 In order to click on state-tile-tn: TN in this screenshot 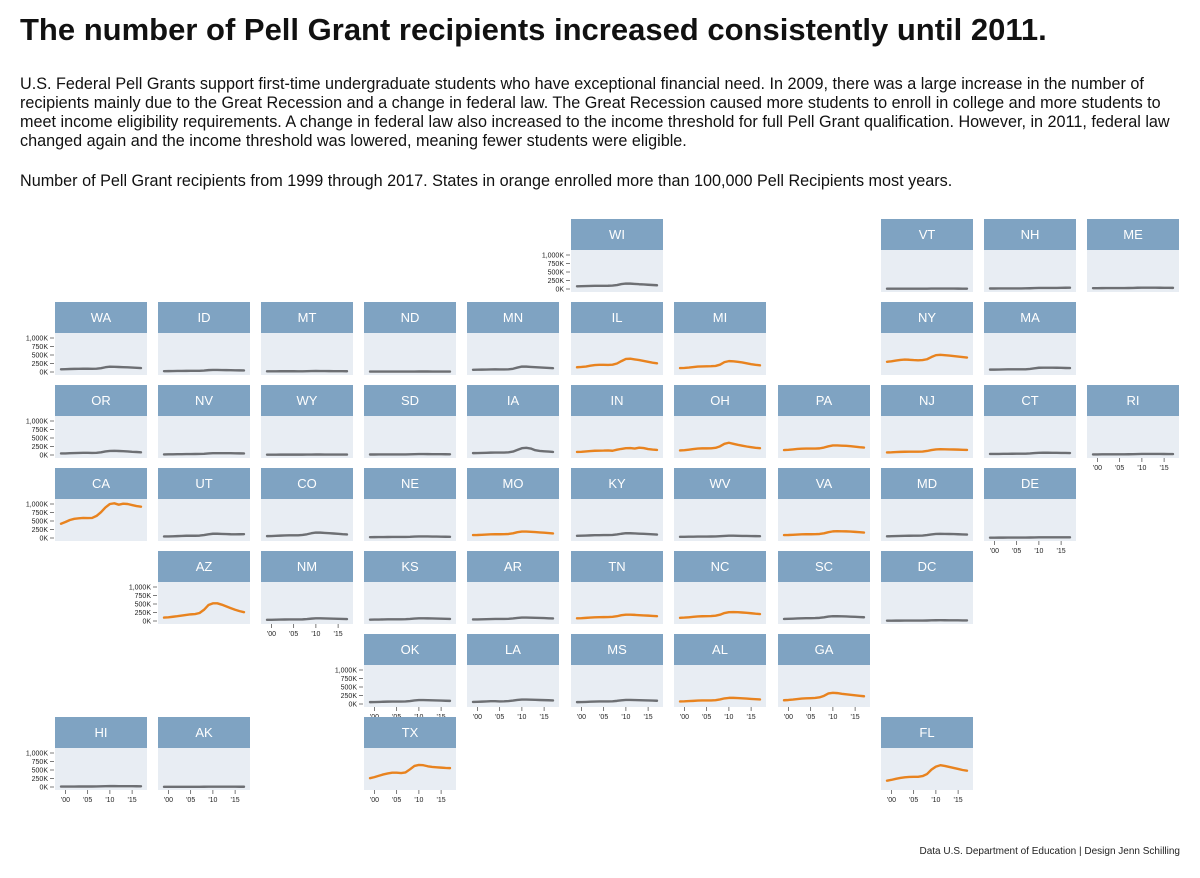, I will do `click(617, 587)`.